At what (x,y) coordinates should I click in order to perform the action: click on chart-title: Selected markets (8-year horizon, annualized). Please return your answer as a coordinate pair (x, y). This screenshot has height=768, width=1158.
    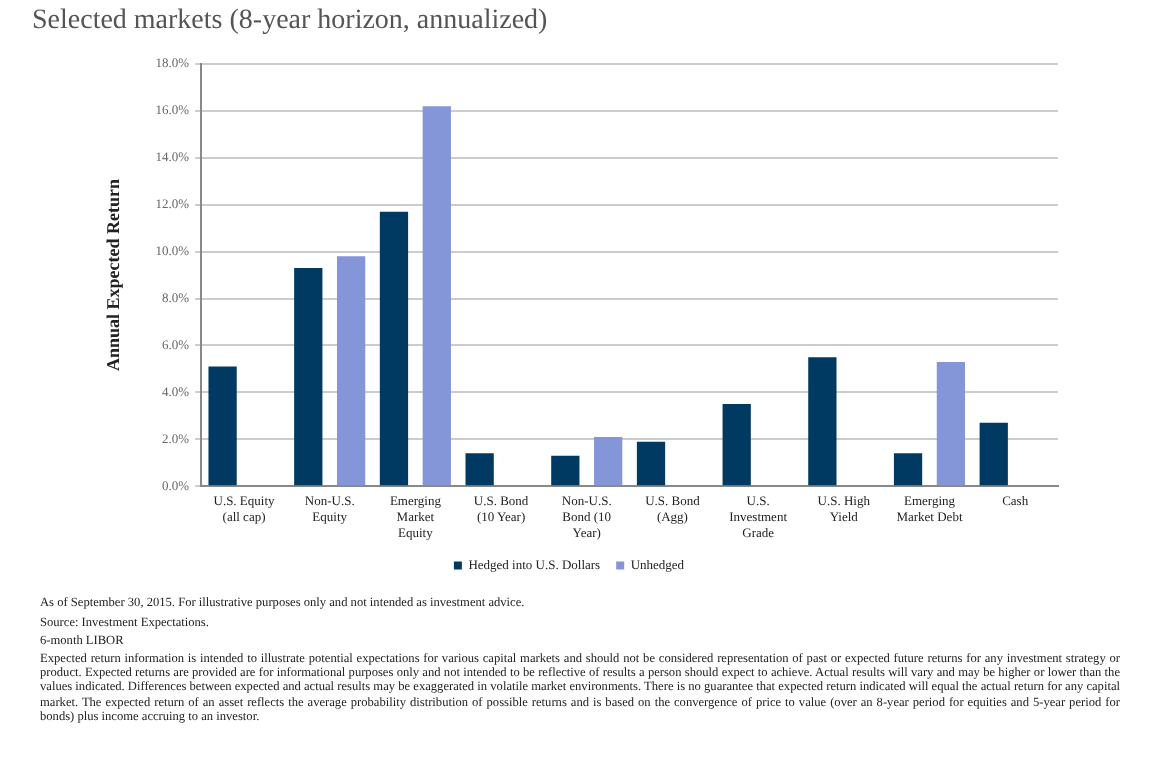
    Looking at the image, I should click on (290, 22).